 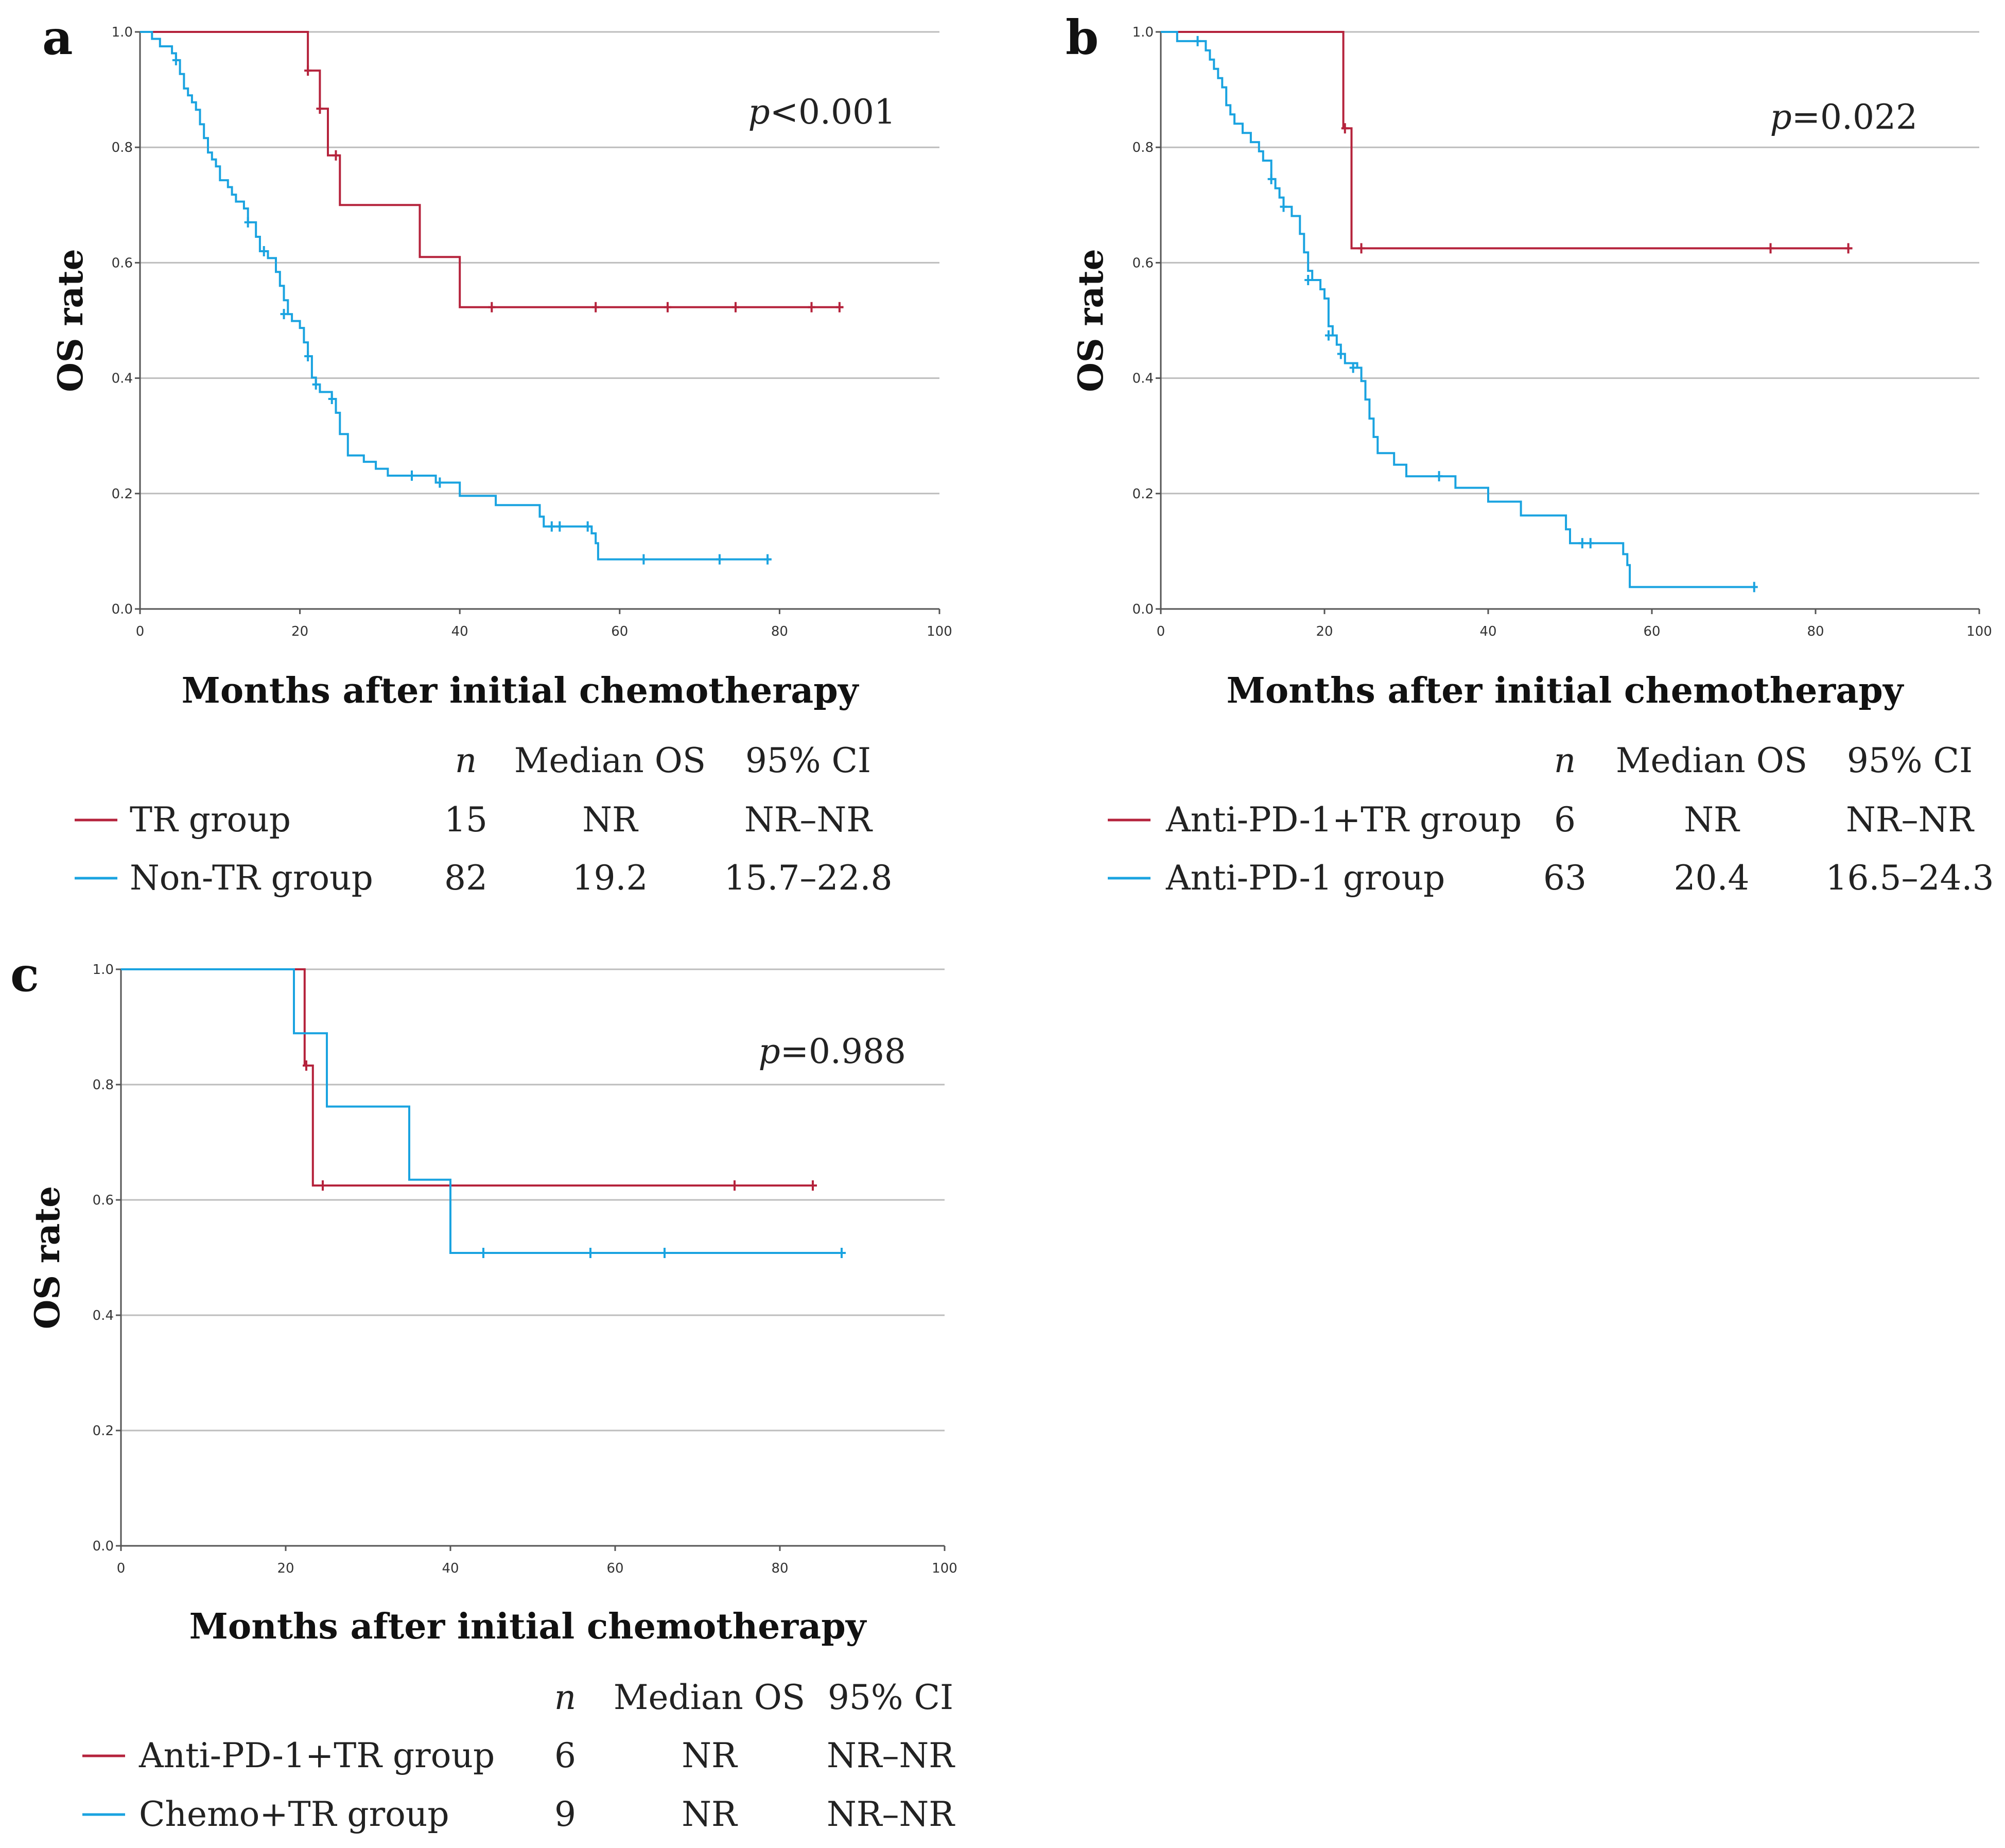 What do you see at coordinates (808, 878) in the screenshot?
I see `legend-ci-value: 15.7–22.8` at bounding box center [808, 878].